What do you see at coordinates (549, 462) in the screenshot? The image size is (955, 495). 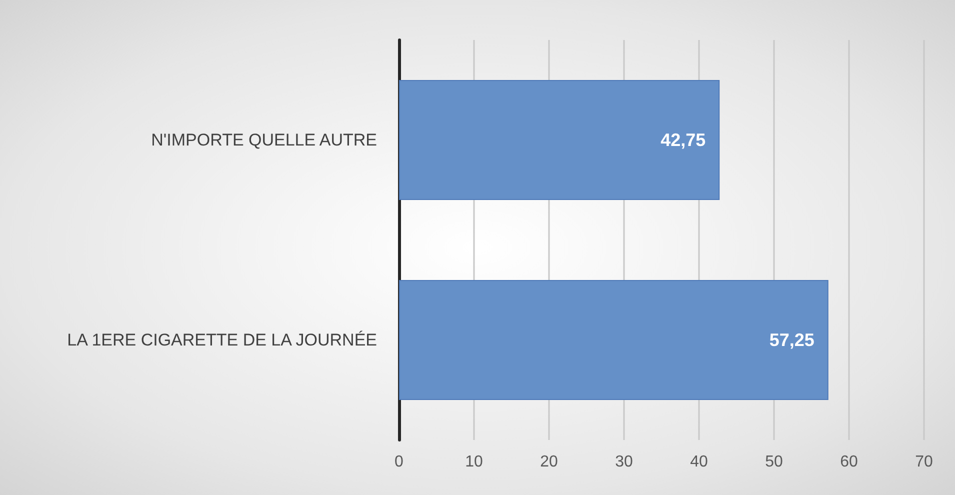 I see `x-tick-label: 20` at bounding box center [549, 462].